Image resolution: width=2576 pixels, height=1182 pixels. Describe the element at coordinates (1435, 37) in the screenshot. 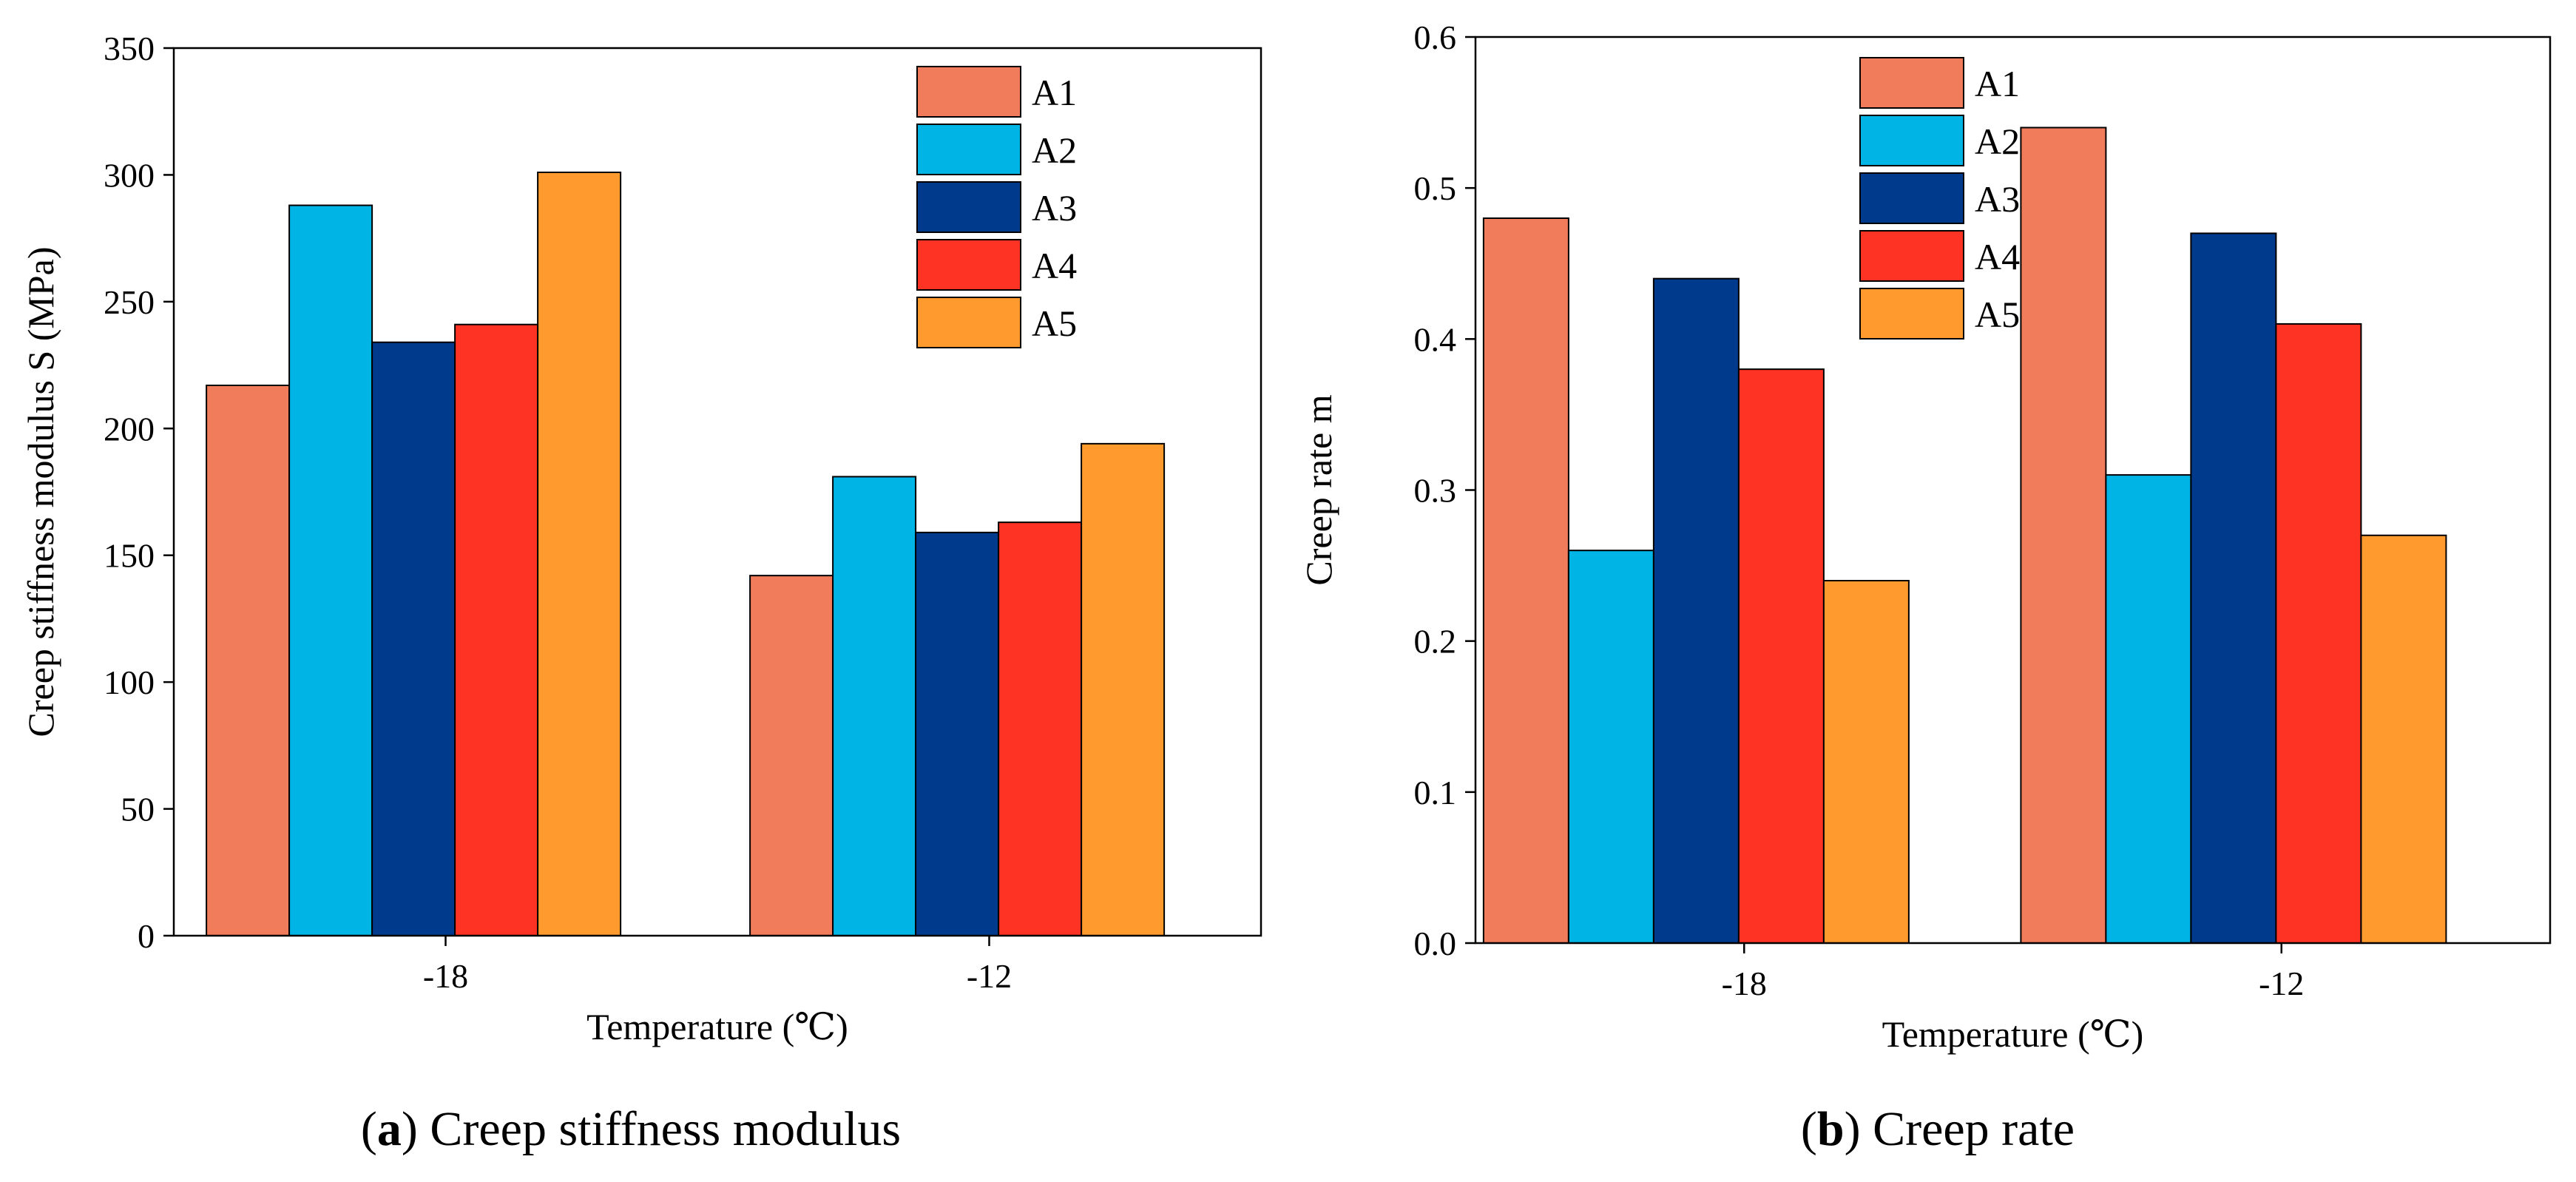

I see `chart-b-ytick-label-6: 0.6` at that location.